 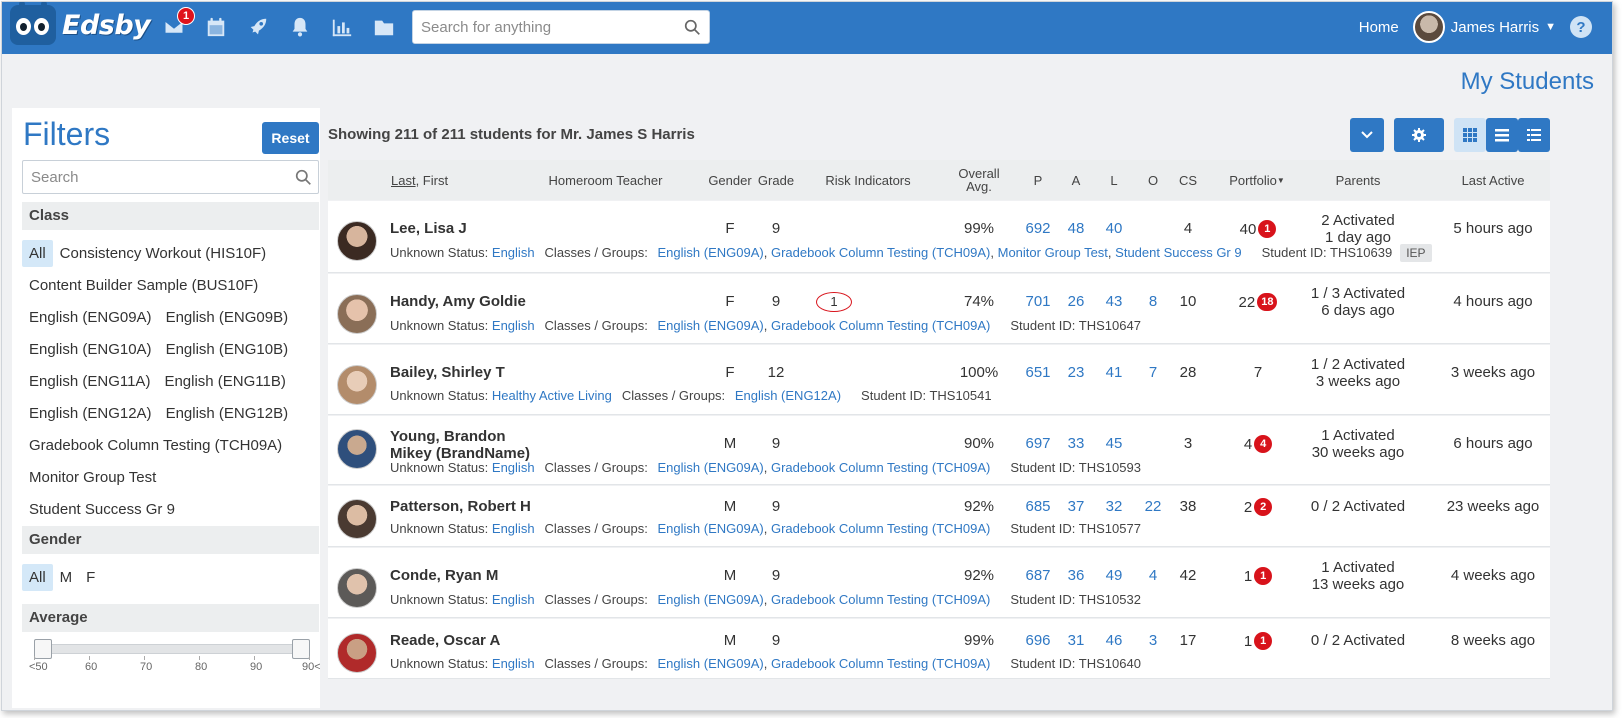 What do you see at coordinates (227, 349) in the screenshot?
I see `class-chip: English (ENG10B)` at bounding box center [227, 349].